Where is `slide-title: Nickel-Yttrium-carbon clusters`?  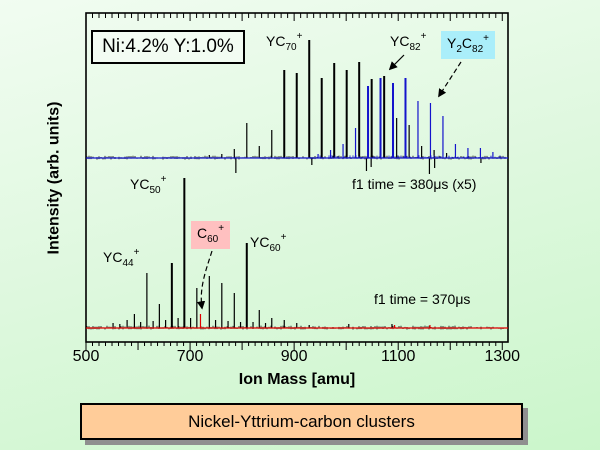
slide-title: Nickel-Yttrium-carbon clusters is located at coordinates (301, 421).